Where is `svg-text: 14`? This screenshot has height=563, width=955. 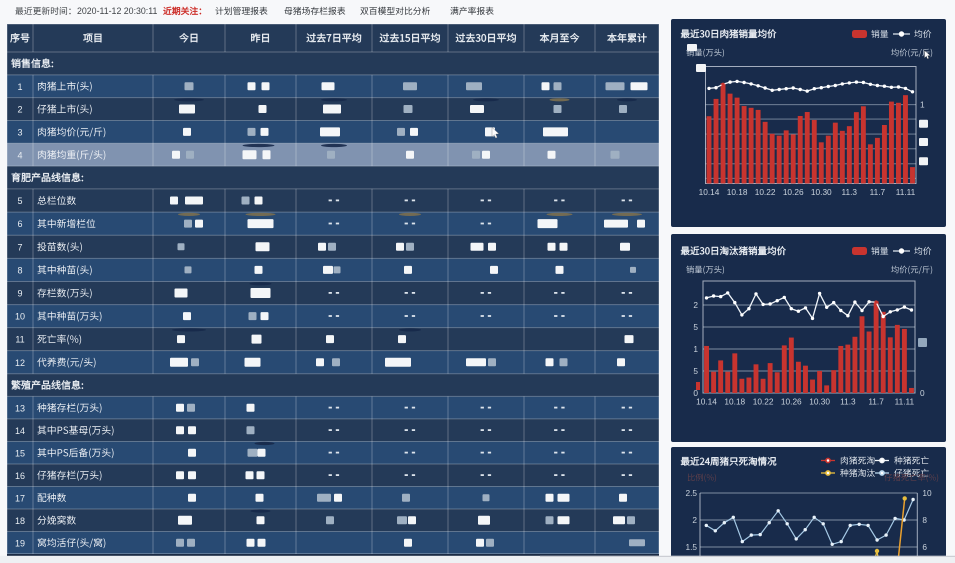
svg-text: 14 is located at coordinates (20, 431).